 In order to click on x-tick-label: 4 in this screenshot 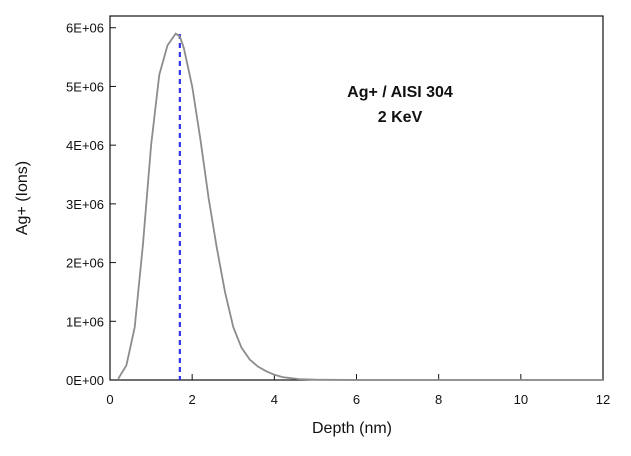, I will do `click(274, 399)`.